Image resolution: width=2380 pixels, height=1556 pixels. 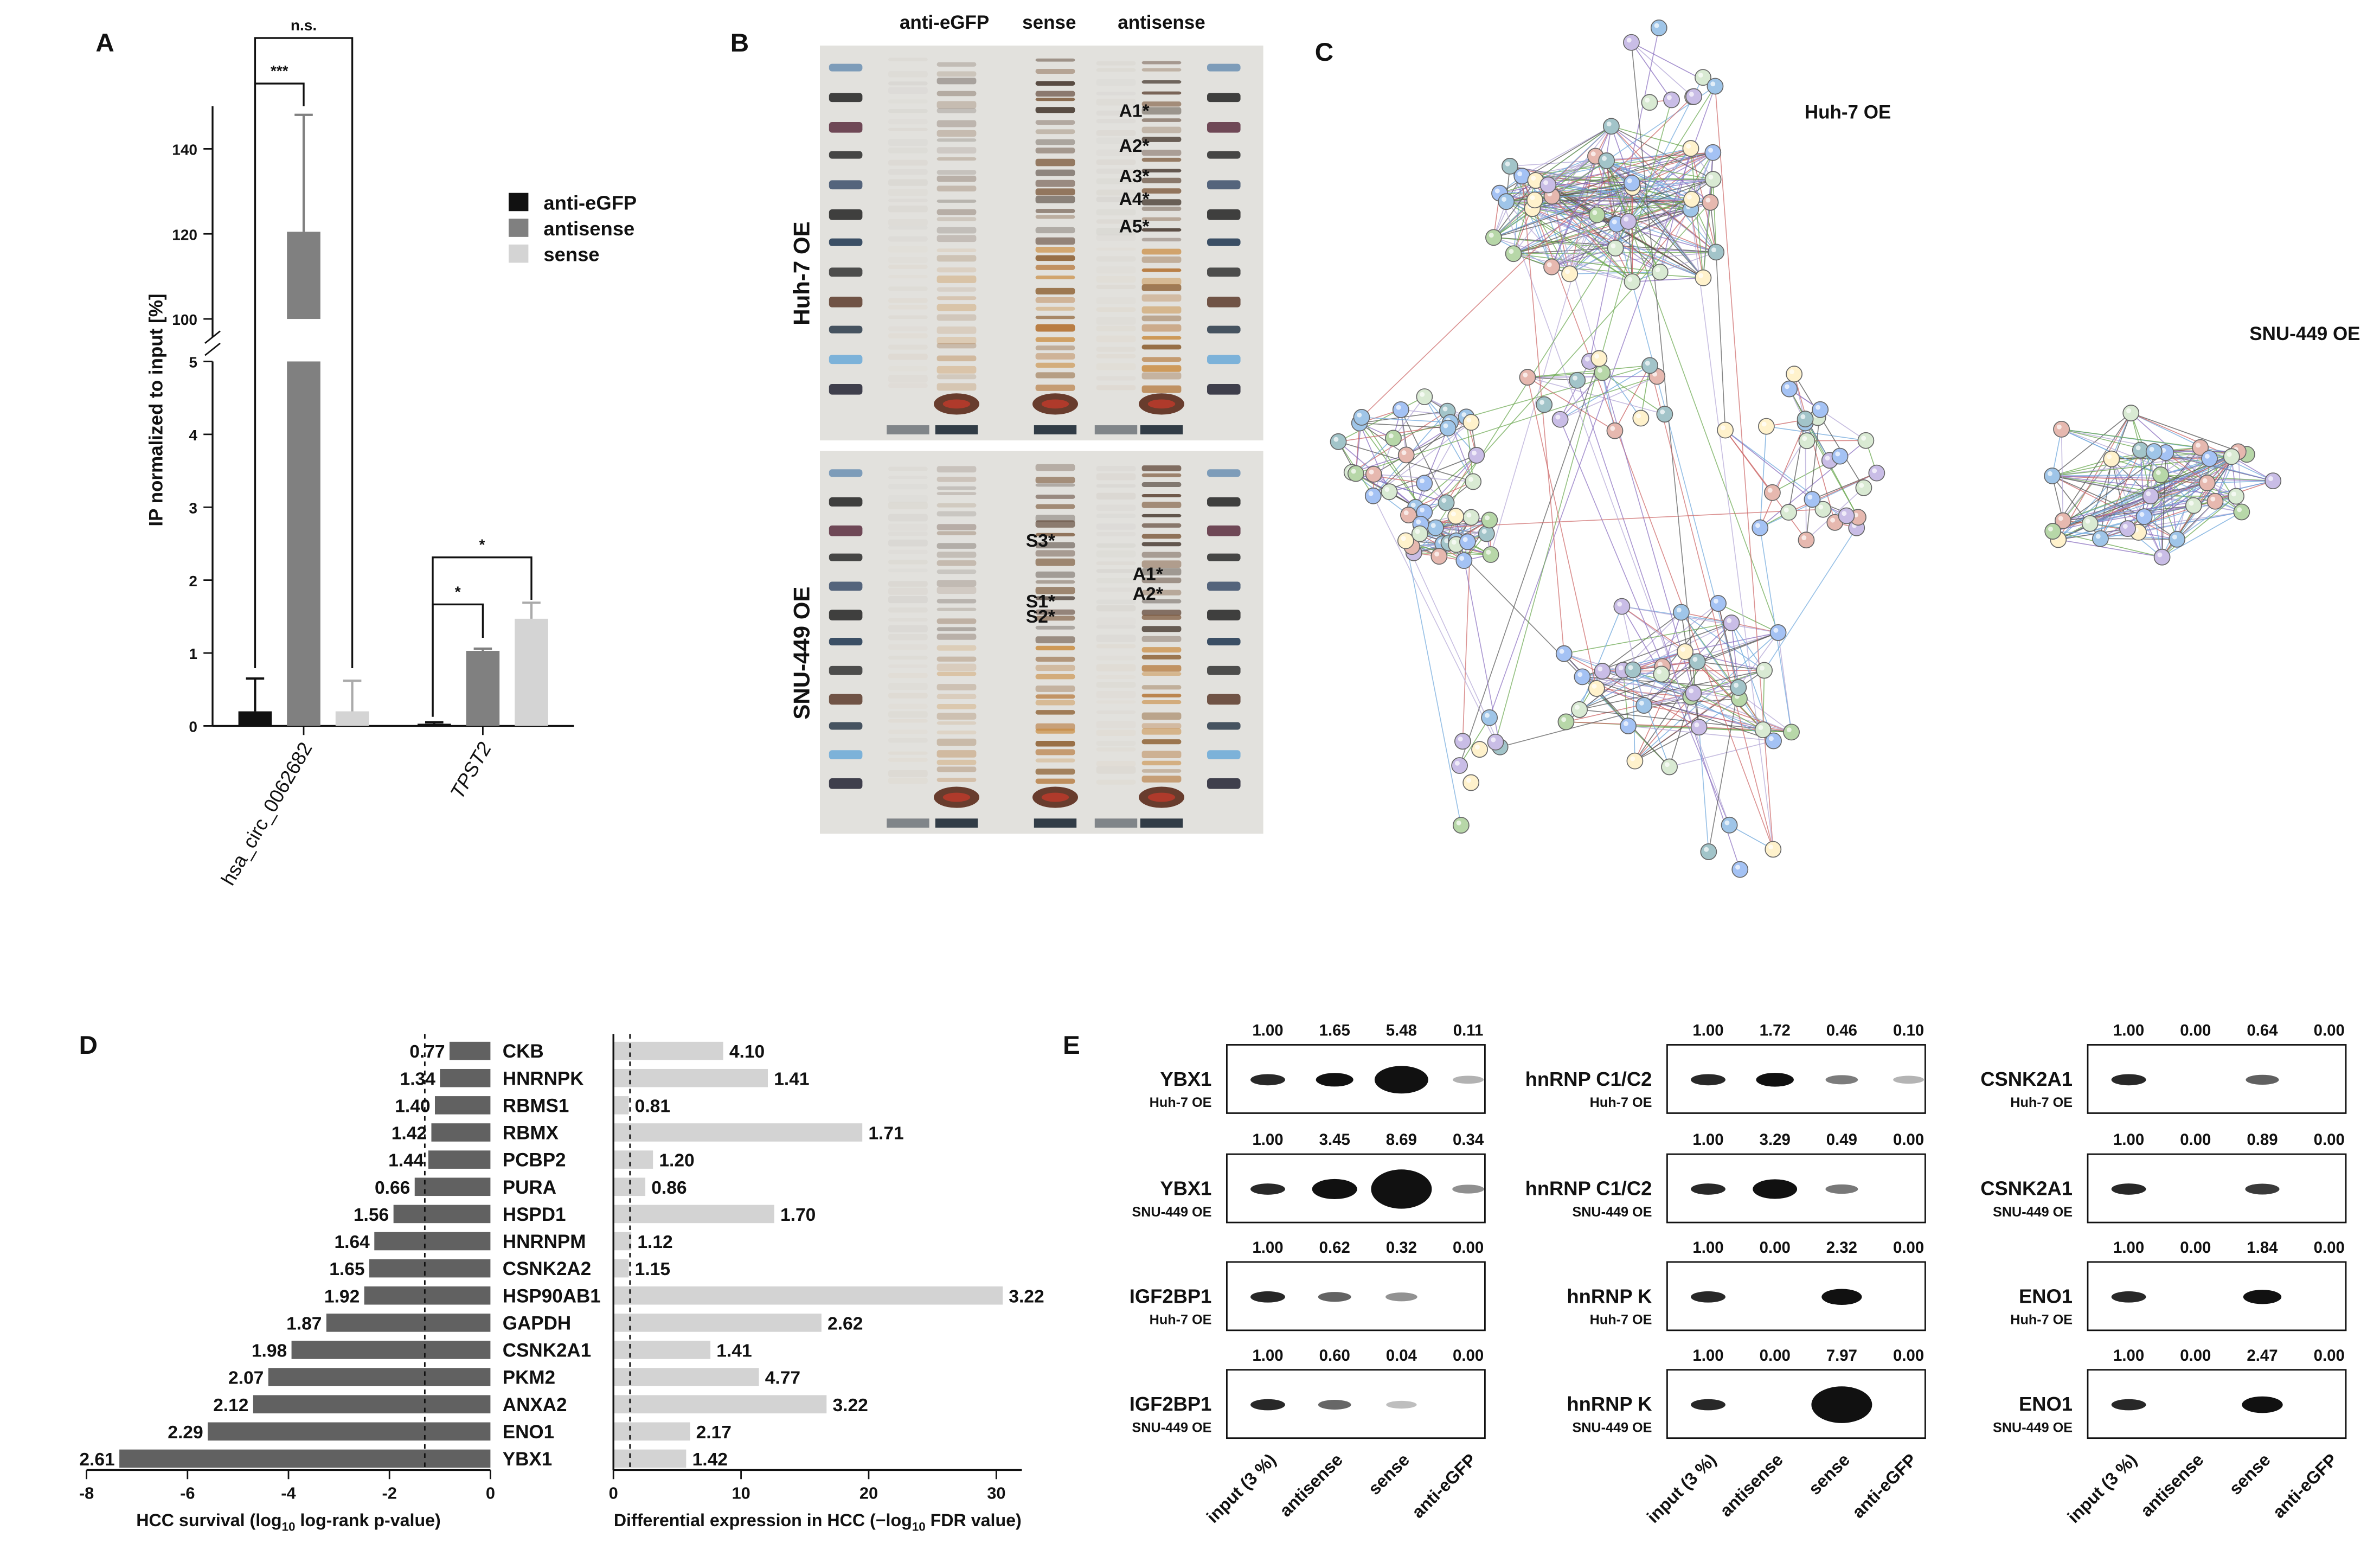 What do you see at coordinates (86, 1494) in the screenshot?
I see `x-tick-label: -8` at bounding box center [86, 1494].